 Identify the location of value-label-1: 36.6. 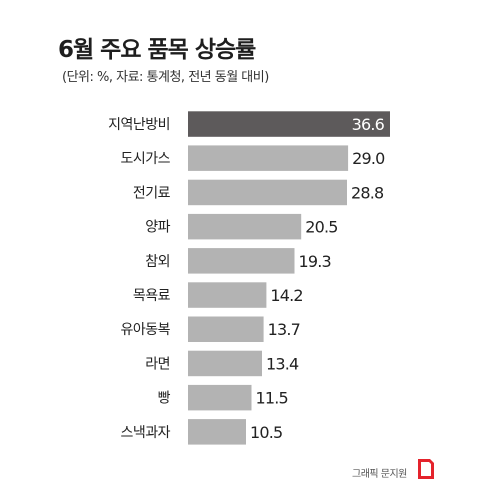
(368, 124).